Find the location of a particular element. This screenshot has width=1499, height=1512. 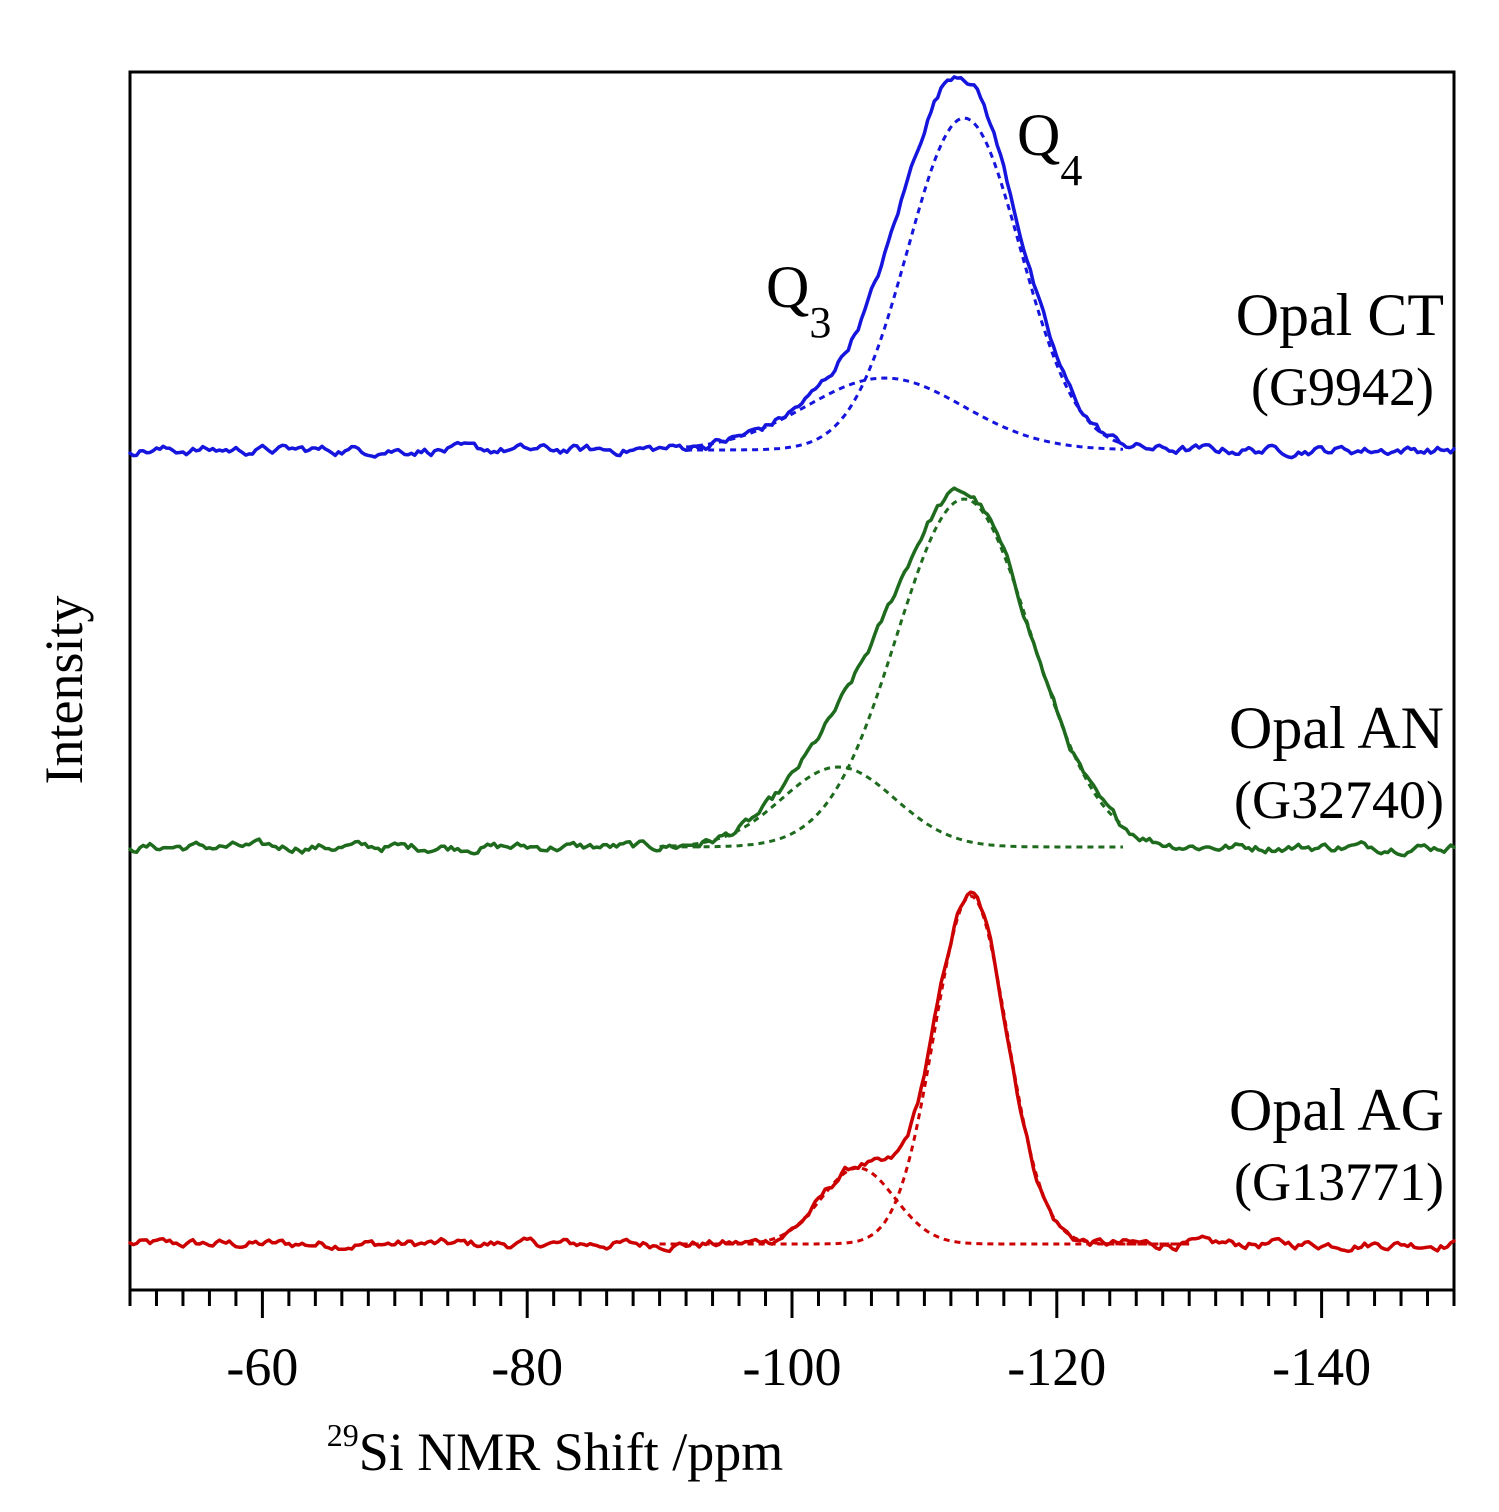

q3-label: Q3 is located at coordinates (798, 300).